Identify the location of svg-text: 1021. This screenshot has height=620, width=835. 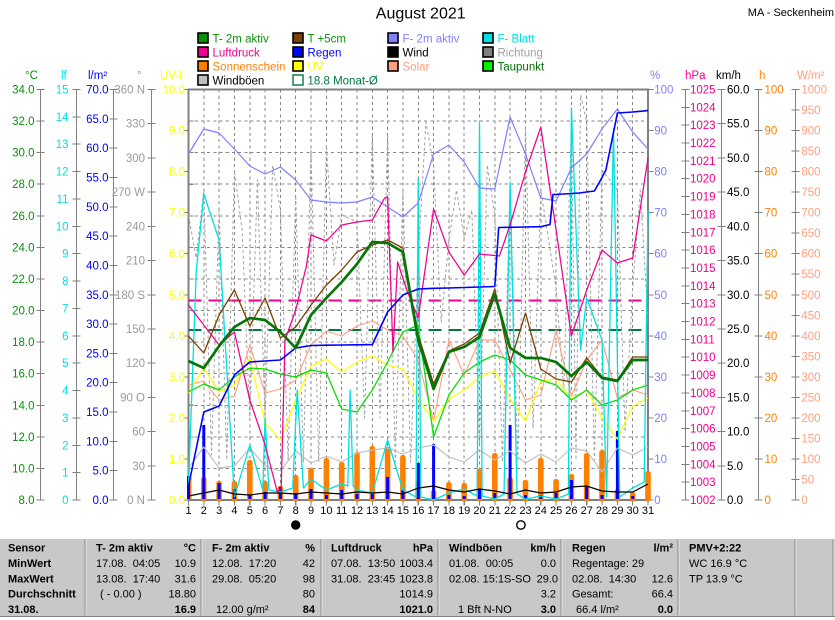
(703, 162).